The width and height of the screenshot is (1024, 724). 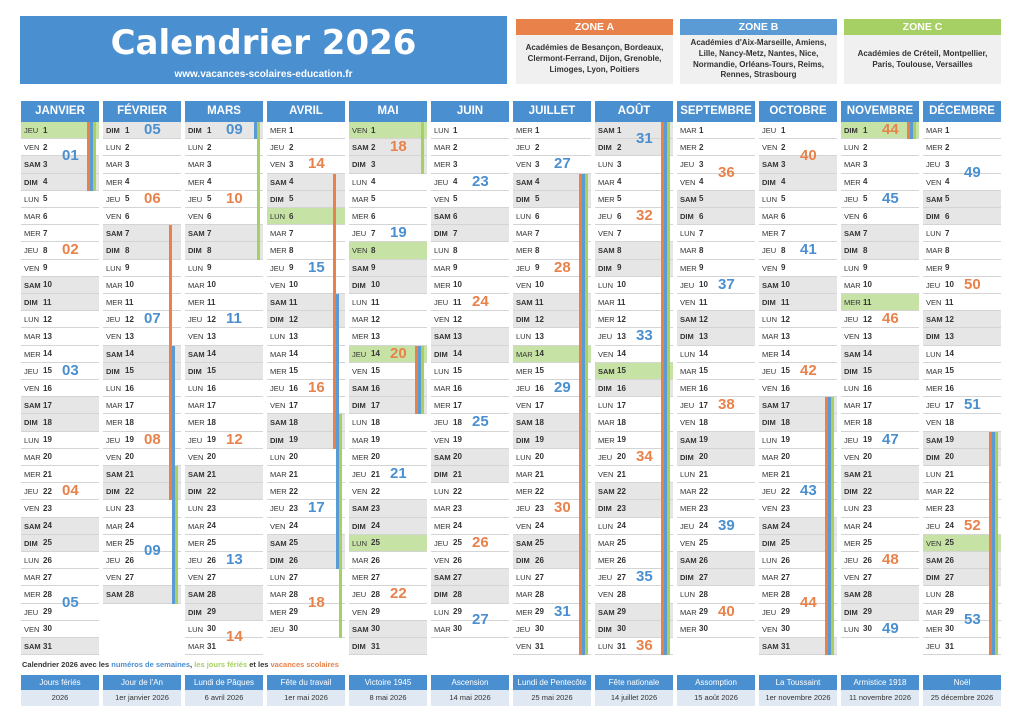 What do you see at coordinates (127, 182) in the screenshot?
I see `day-number: 4` at bounding box center [127, 182].